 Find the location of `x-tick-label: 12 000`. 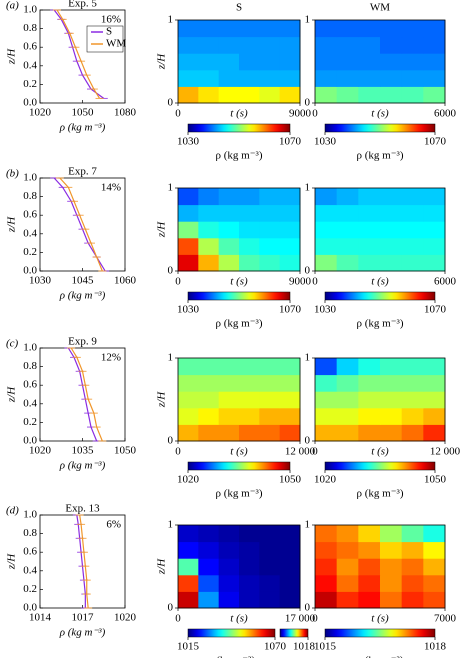

x-tick-label: 12 000 is located at coordinates (300, 452).